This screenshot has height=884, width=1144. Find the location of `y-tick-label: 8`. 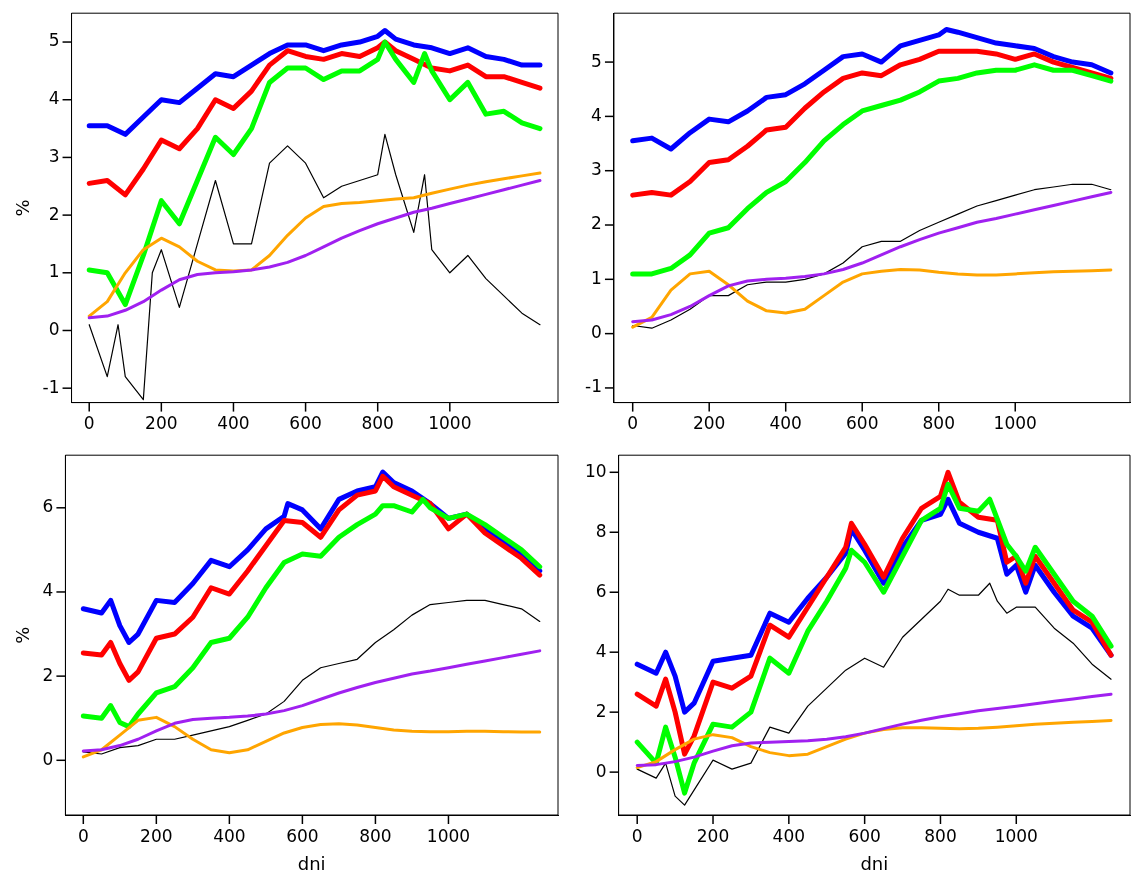

y-tick-label: 8 is located at coordinates (601, 530).